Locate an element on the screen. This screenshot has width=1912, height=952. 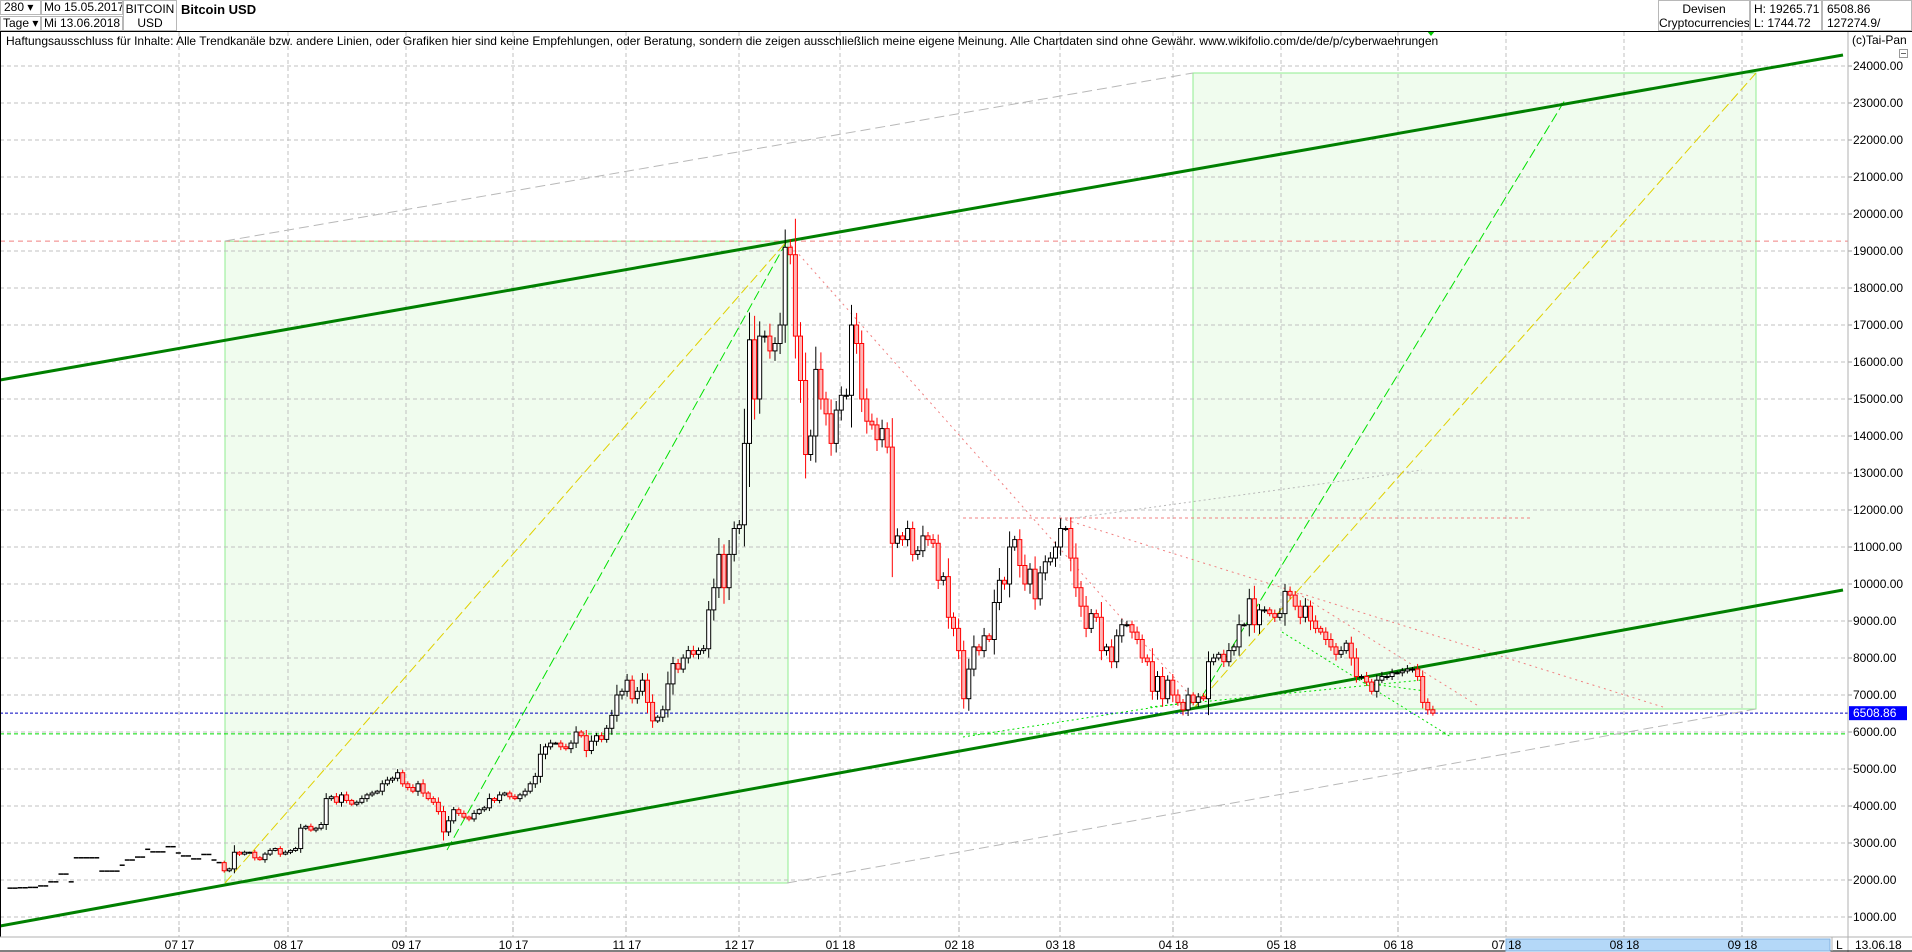
y-tick-label: 9000.00 is located at coordinates (1875, 621).